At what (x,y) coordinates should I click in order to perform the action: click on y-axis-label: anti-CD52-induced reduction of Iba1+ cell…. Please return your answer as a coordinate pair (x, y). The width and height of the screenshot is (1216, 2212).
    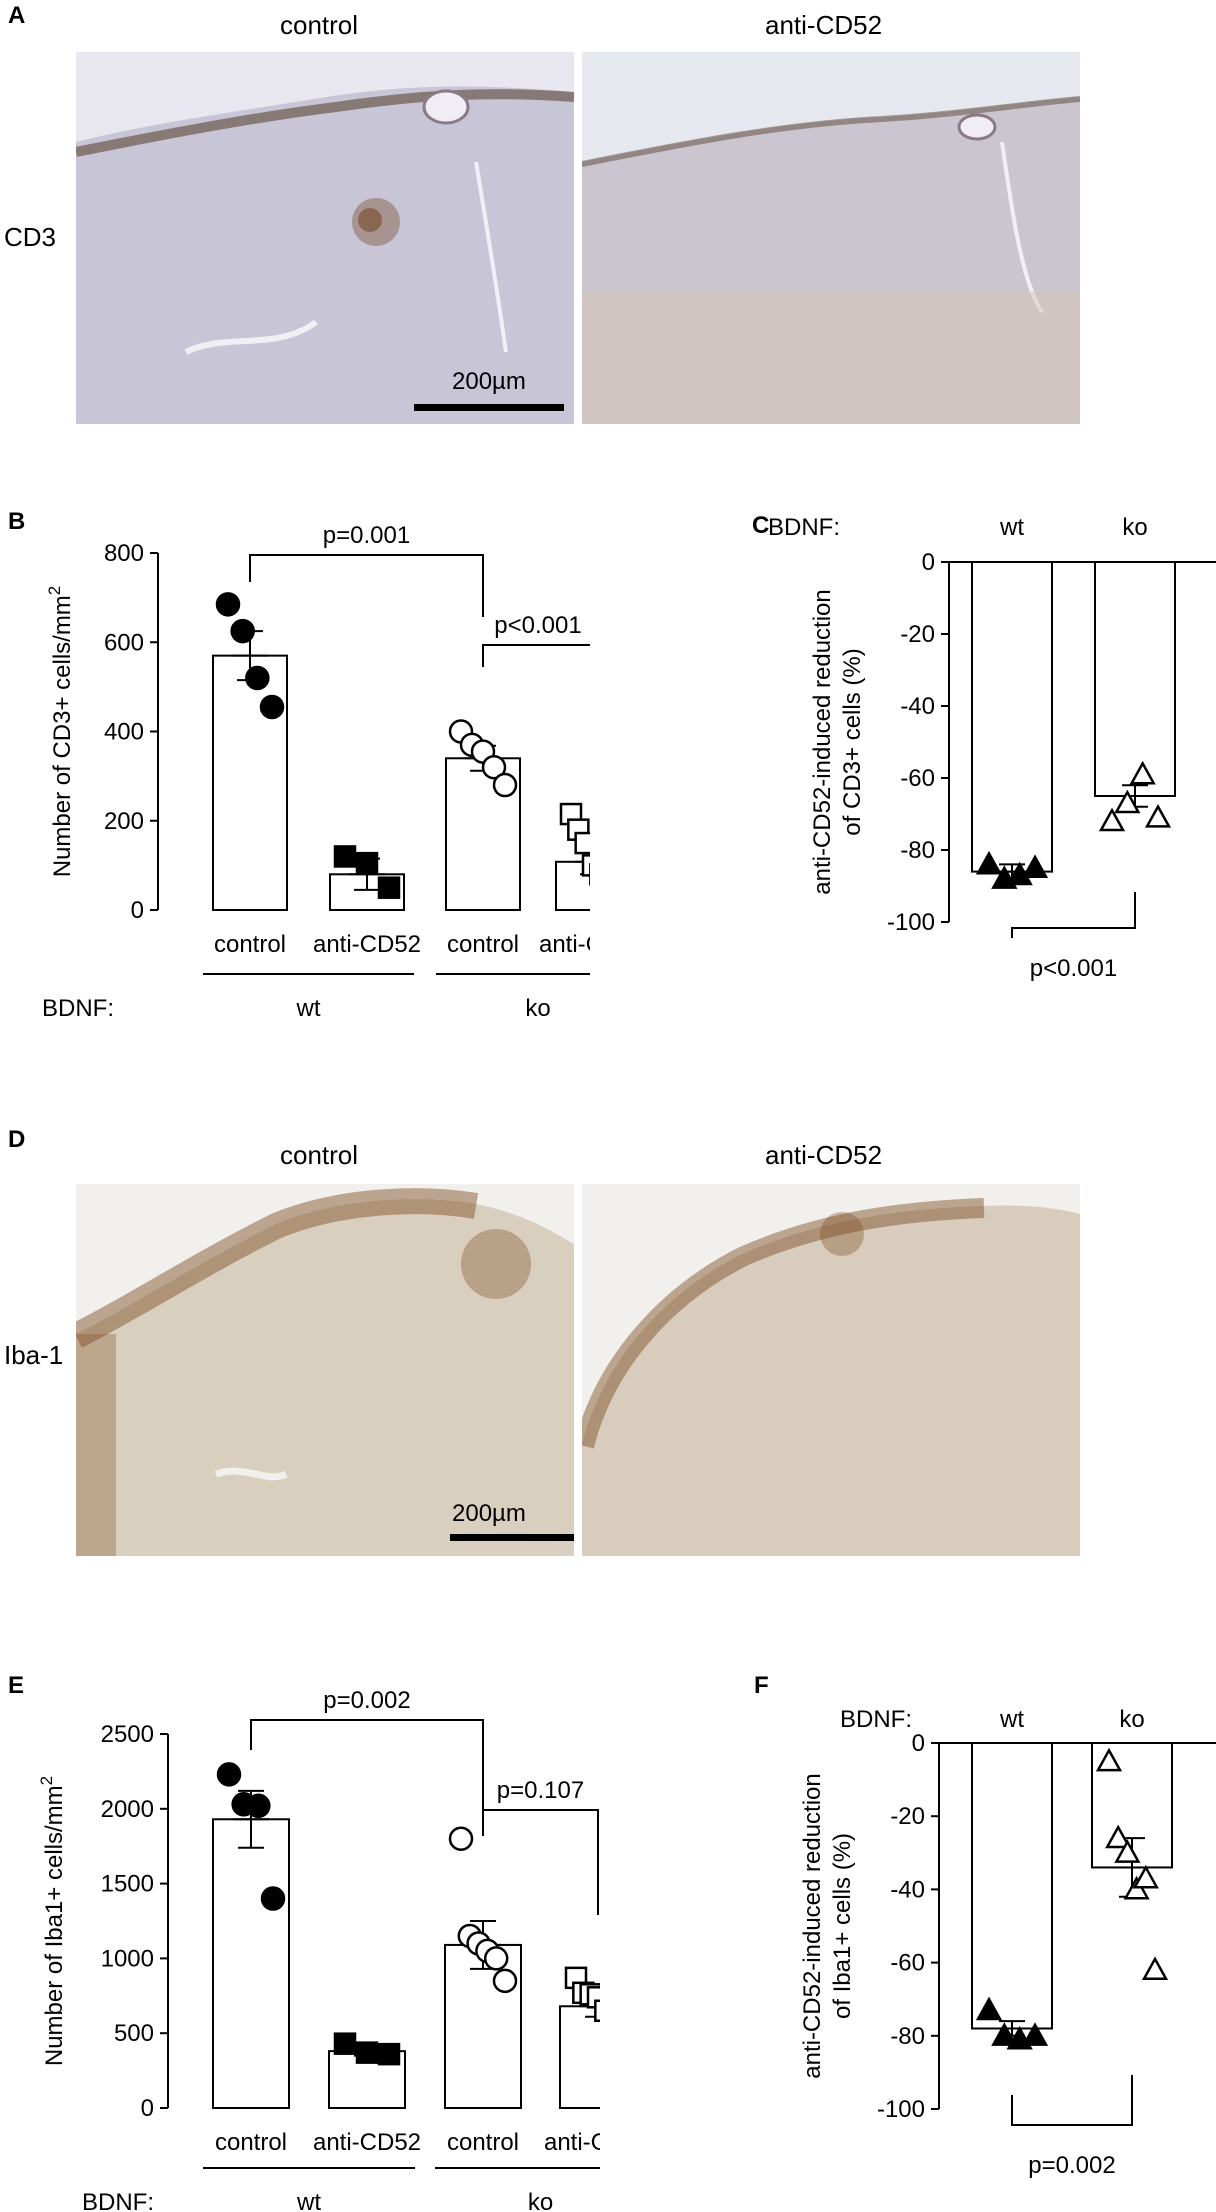
    Looking at the image, I should click on (827, 1926).